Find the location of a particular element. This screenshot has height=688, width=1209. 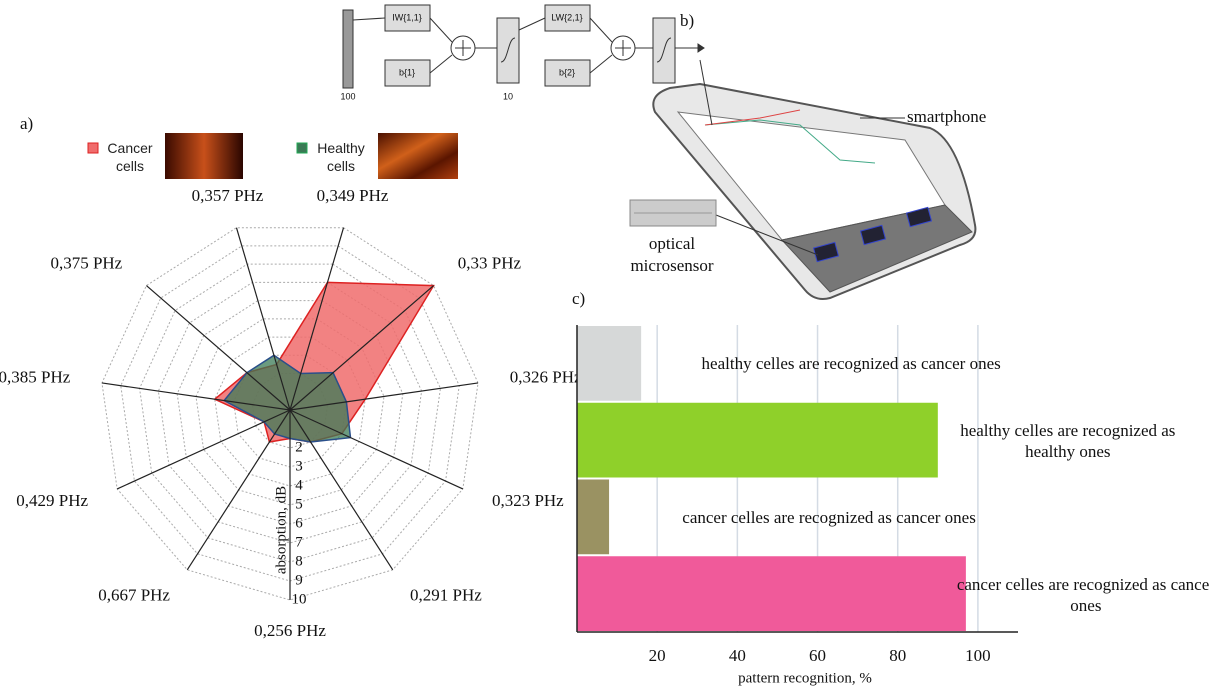

weight-box is located at coordinates (567, 18).